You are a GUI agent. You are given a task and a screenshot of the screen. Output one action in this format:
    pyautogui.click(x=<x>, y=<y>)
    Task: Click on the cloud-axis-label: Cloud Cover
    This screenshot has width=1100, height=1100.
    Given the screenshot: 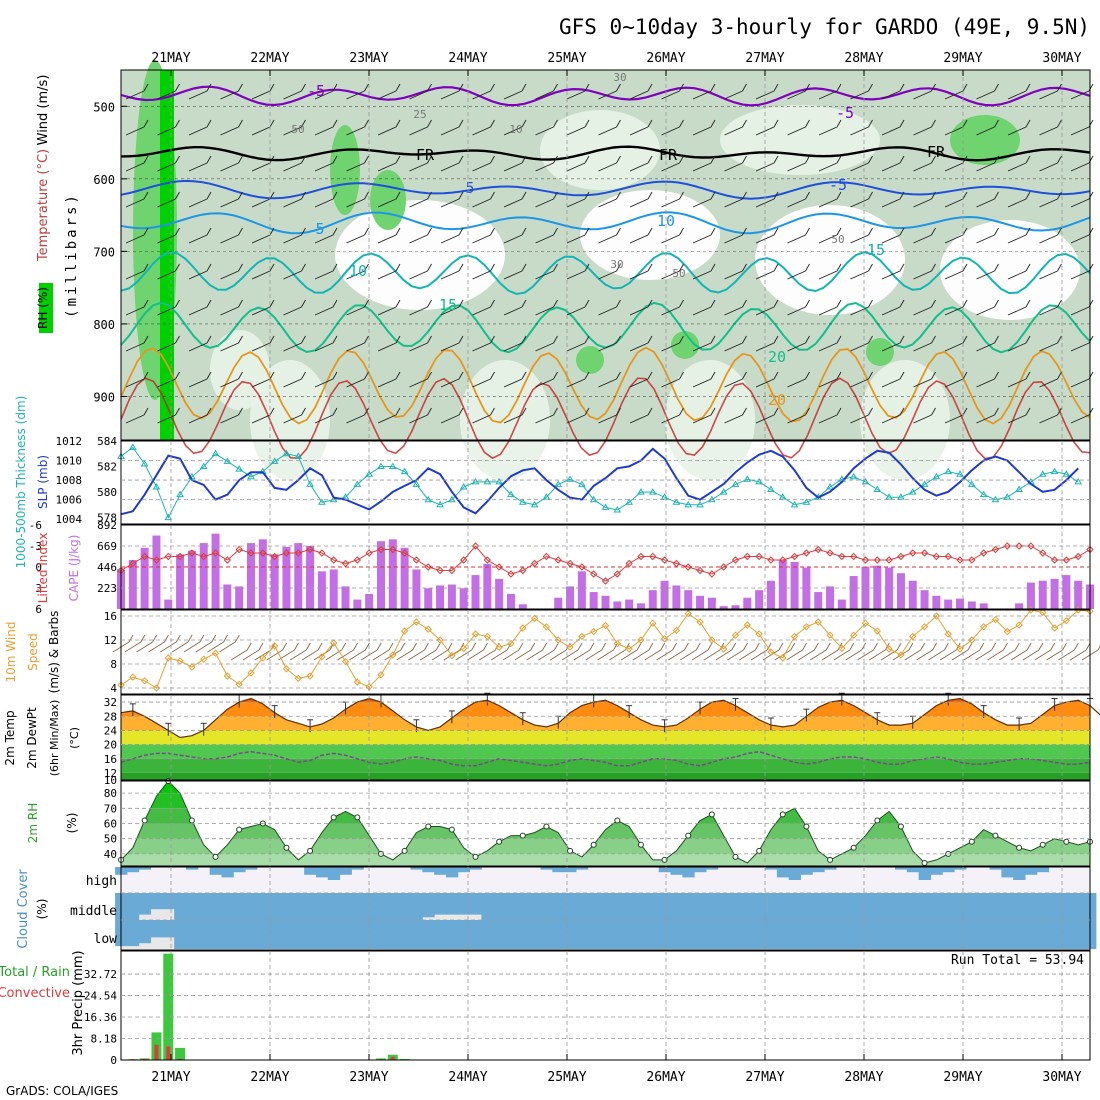 What is the action you would take?
    pyautogui.click(x=23, y=909)
    